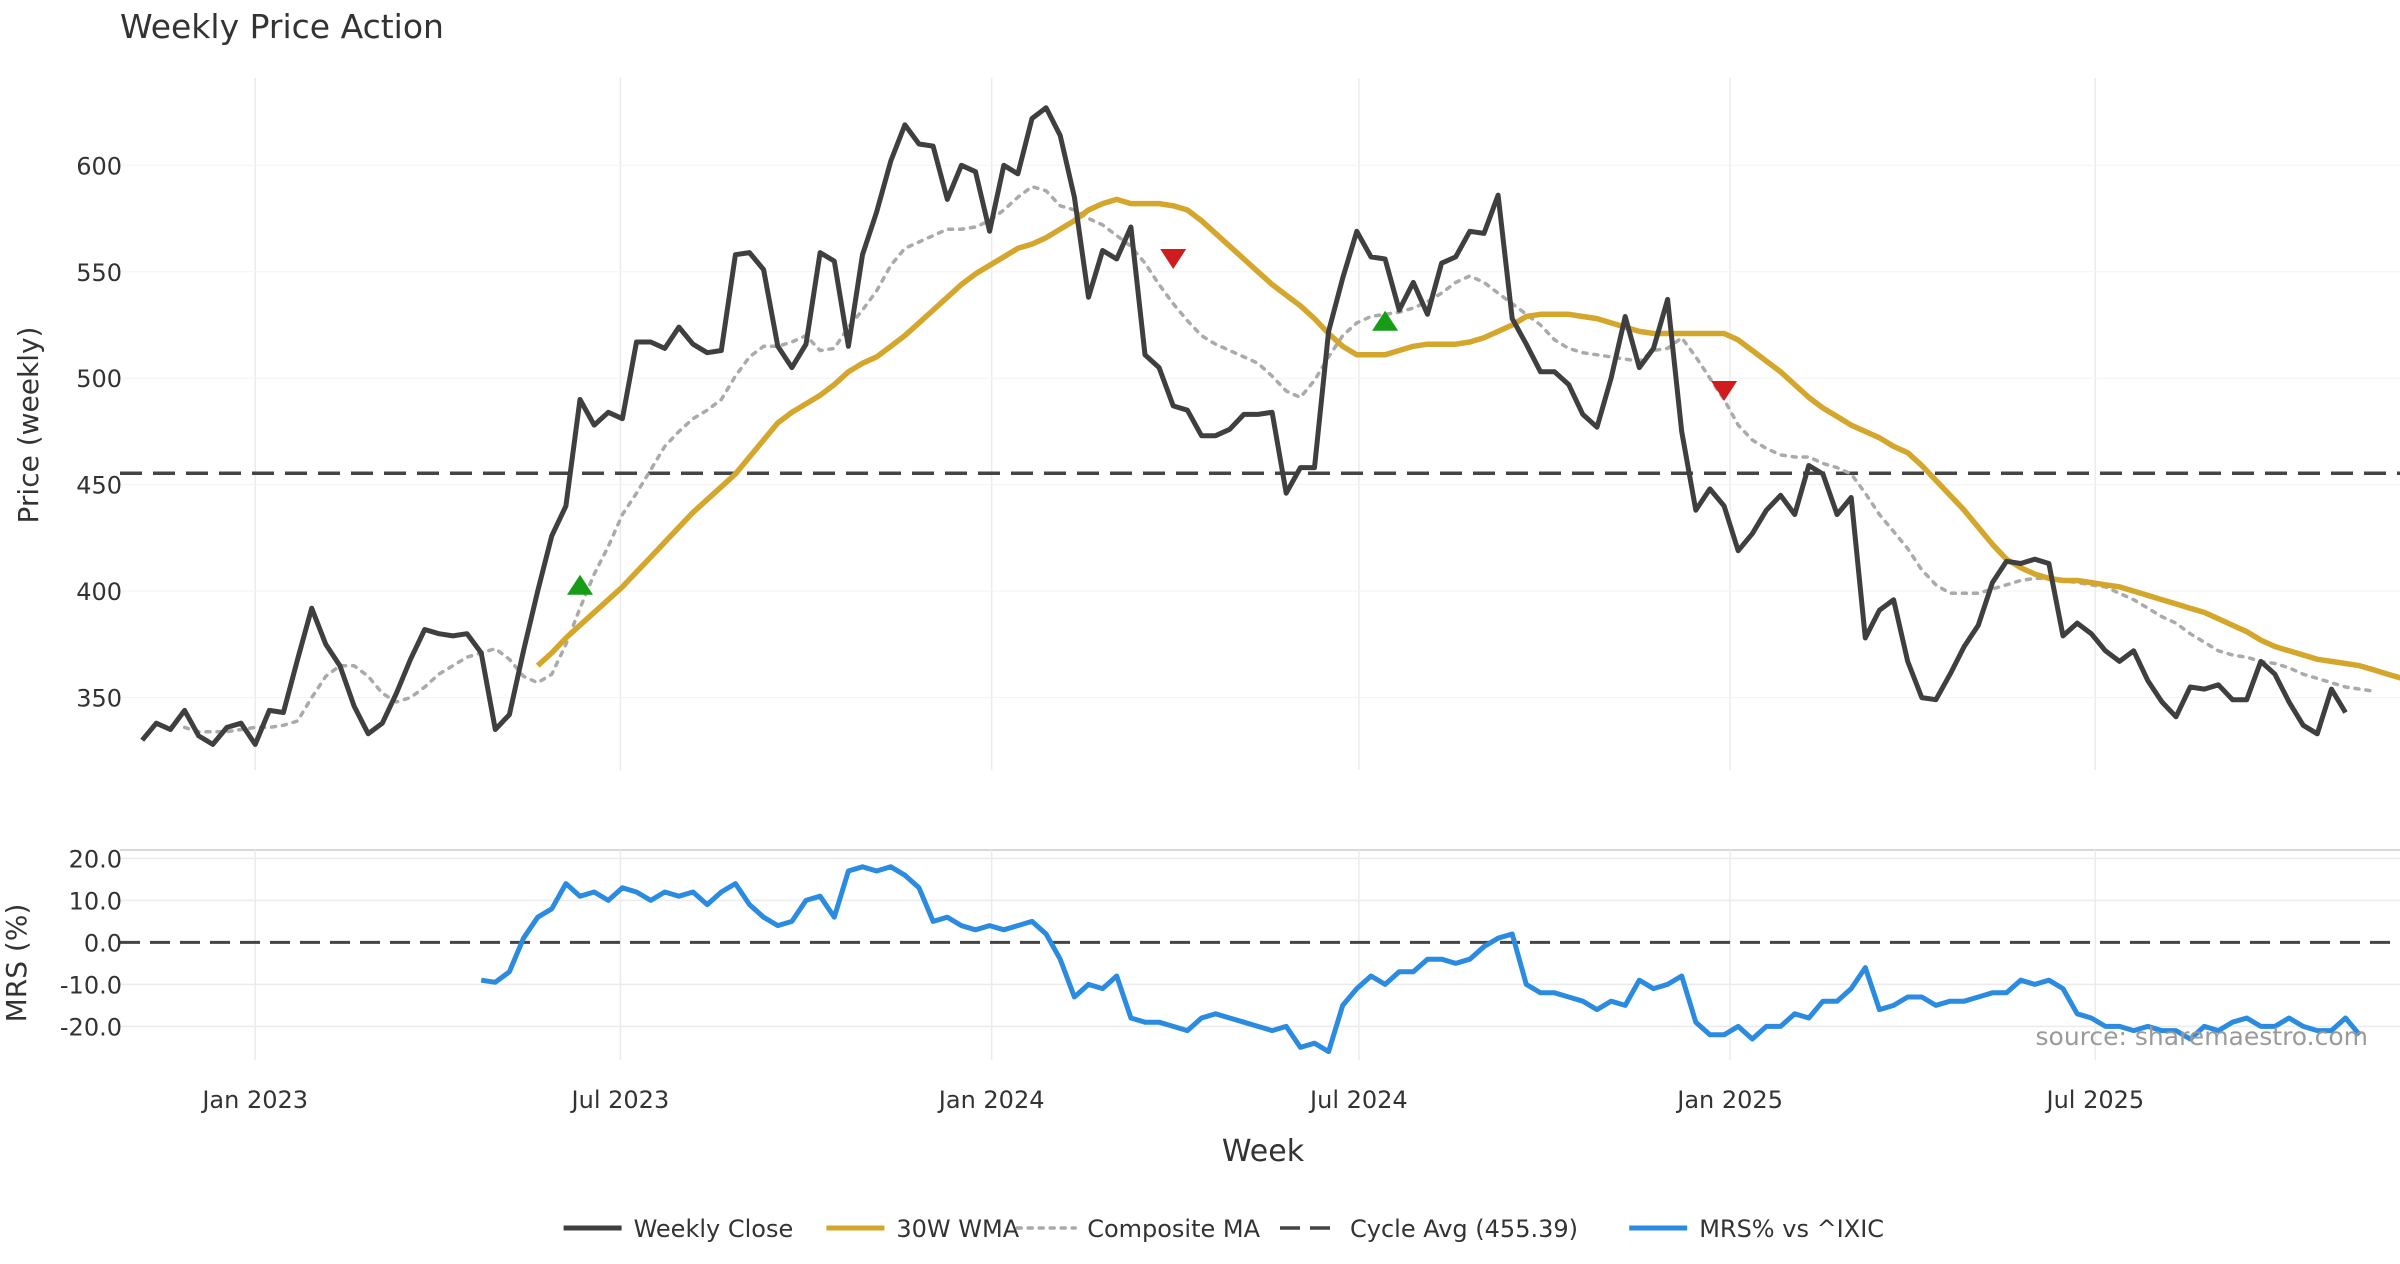  What do you see at coordinates (91, 1027) in the screenshot?
I see `mrs-y-tick-label: -20.0` at bounding box center [91, 1027].